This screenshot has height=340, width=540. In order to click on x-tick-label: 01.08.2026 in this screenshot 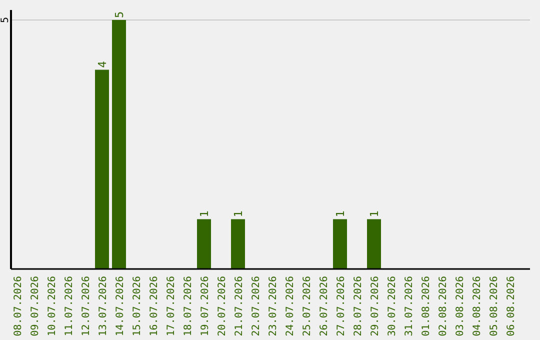, I will do `click(426, 306)`.